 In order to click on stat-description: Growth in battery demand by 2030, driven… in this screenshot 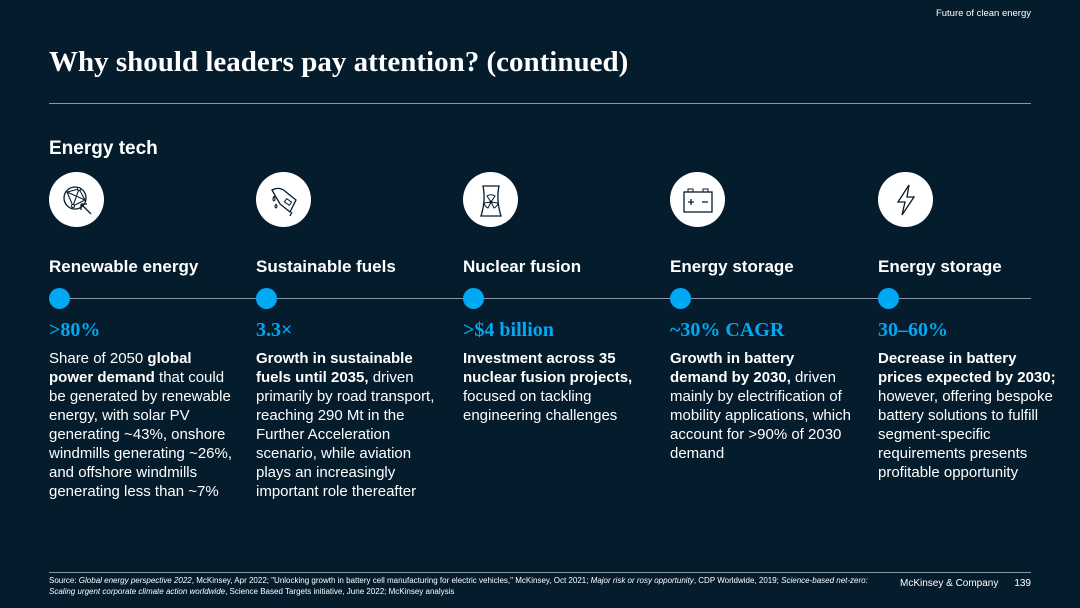, I will do `click(762, 406)`.